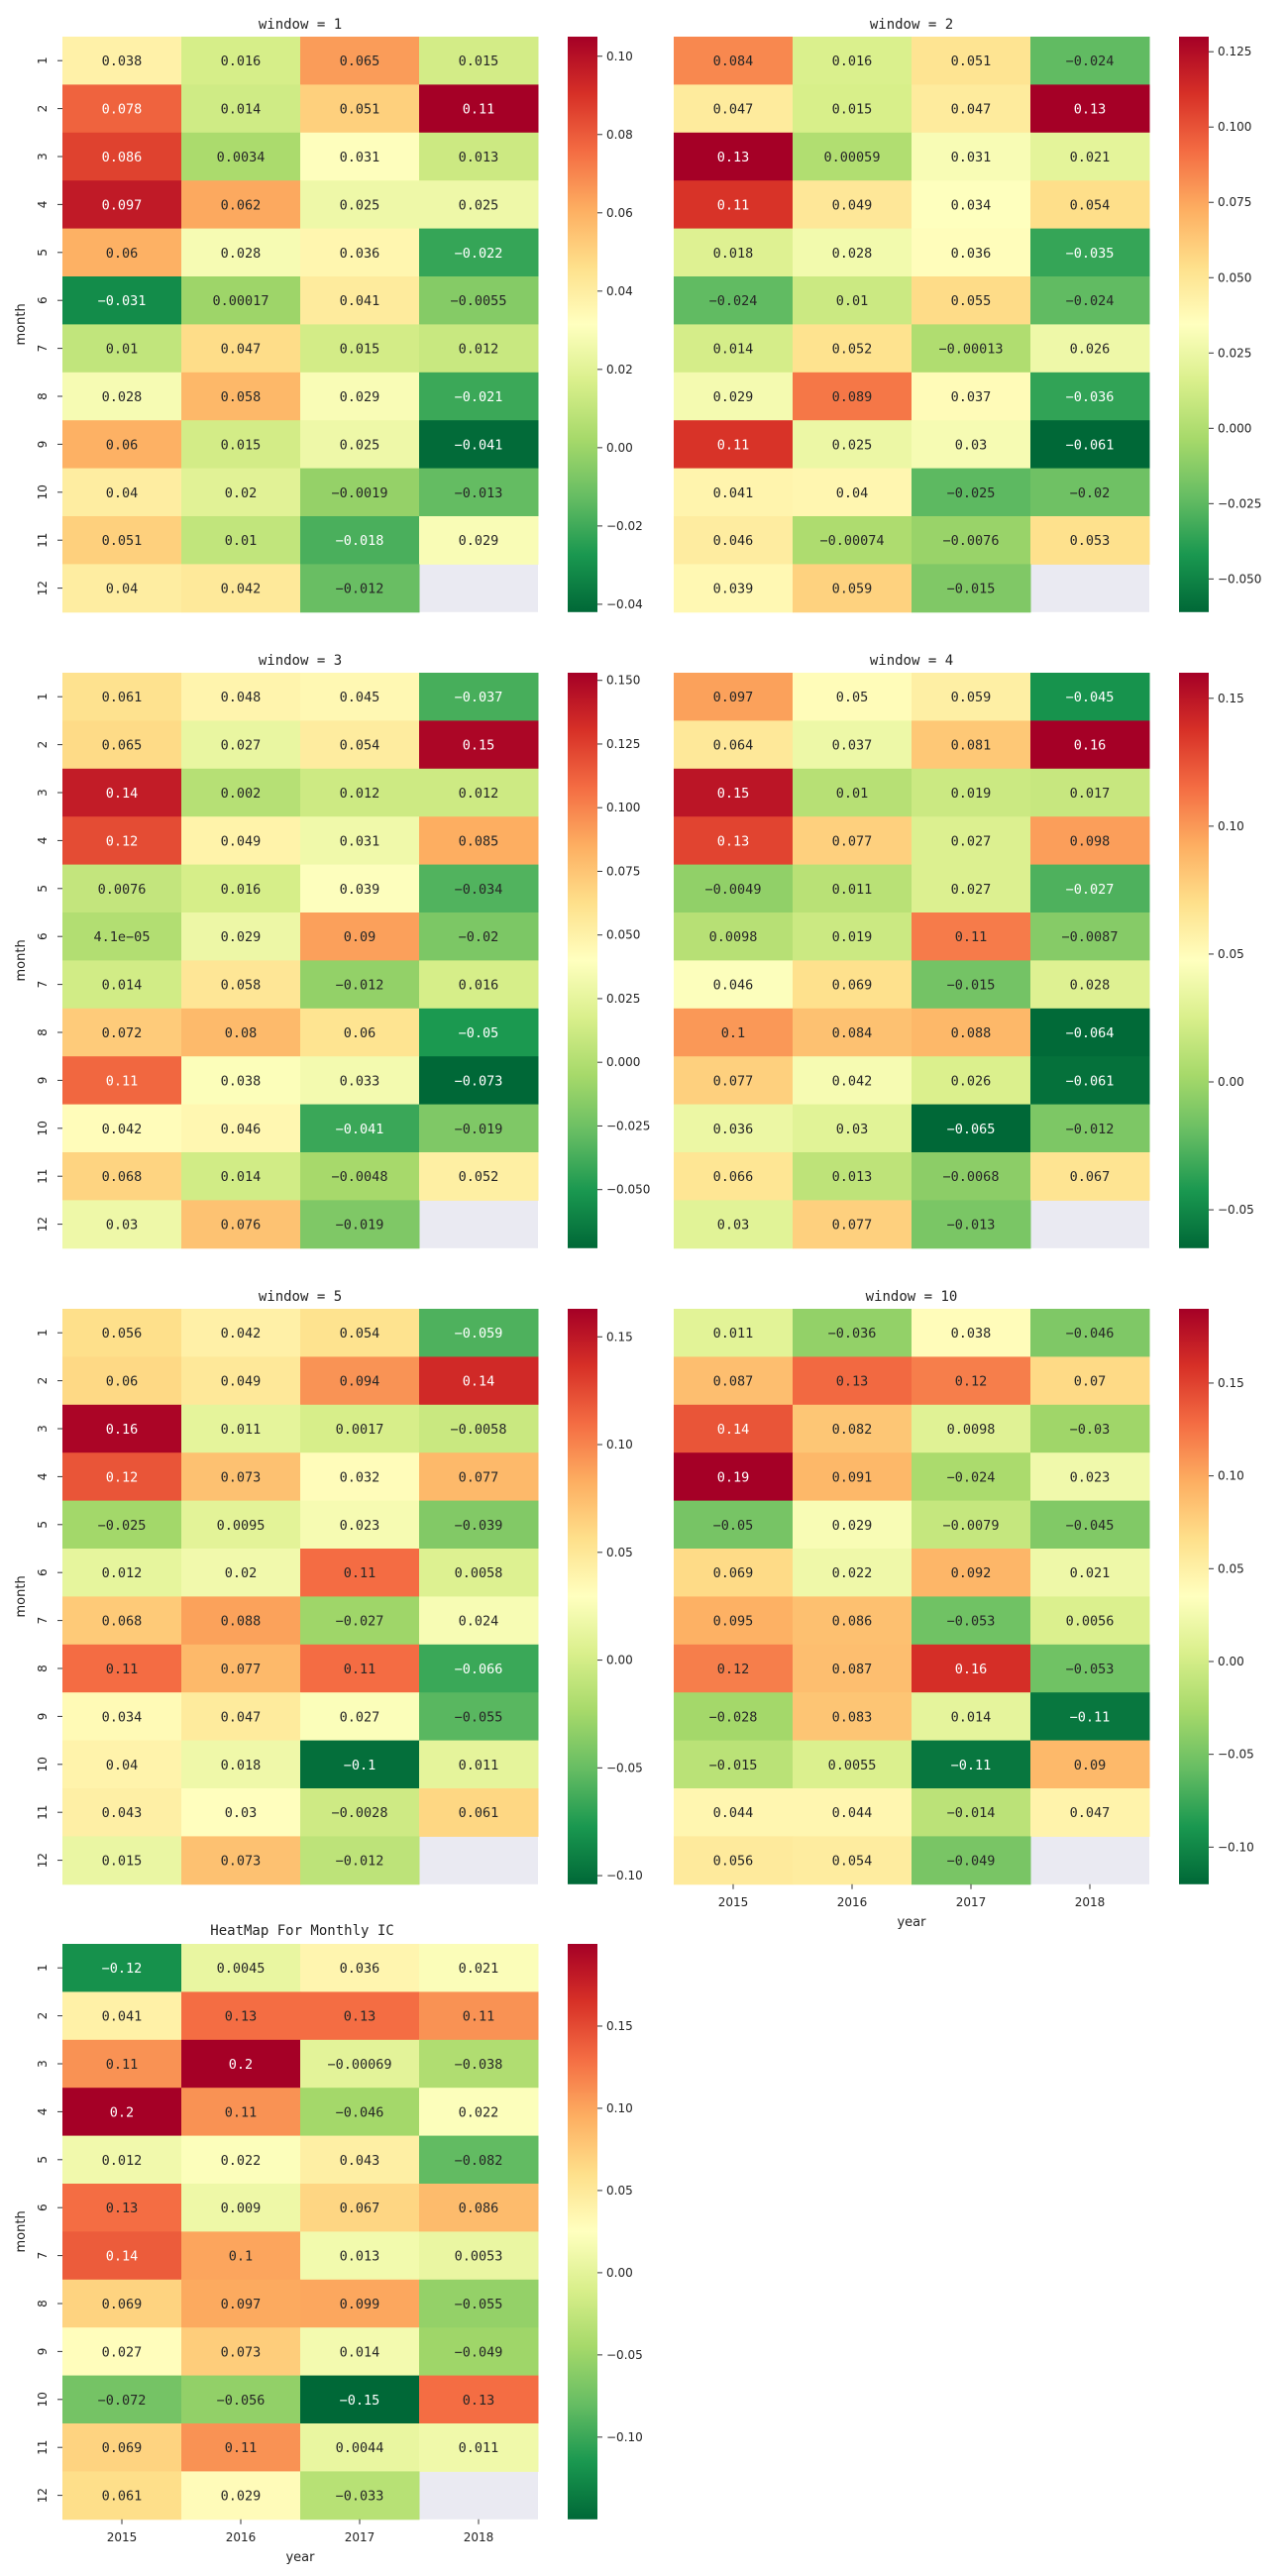 The width and height of the screenshot is (1288, 2576). What do you see at coordinates (43, 2160) in the screenshot?
I see `y-tick-label: 5` at bounding box center [43, 2160].